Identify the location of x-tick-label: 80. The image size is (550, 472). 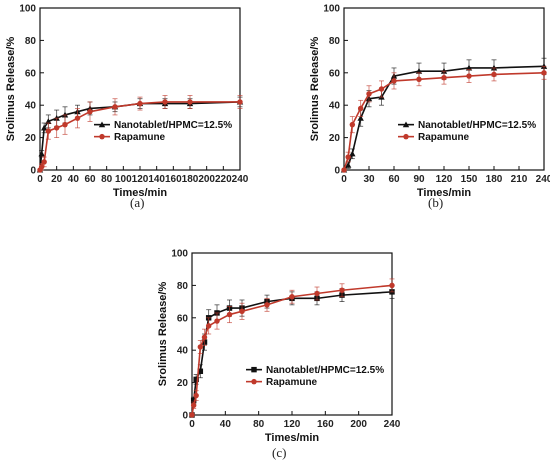
(259, 424).